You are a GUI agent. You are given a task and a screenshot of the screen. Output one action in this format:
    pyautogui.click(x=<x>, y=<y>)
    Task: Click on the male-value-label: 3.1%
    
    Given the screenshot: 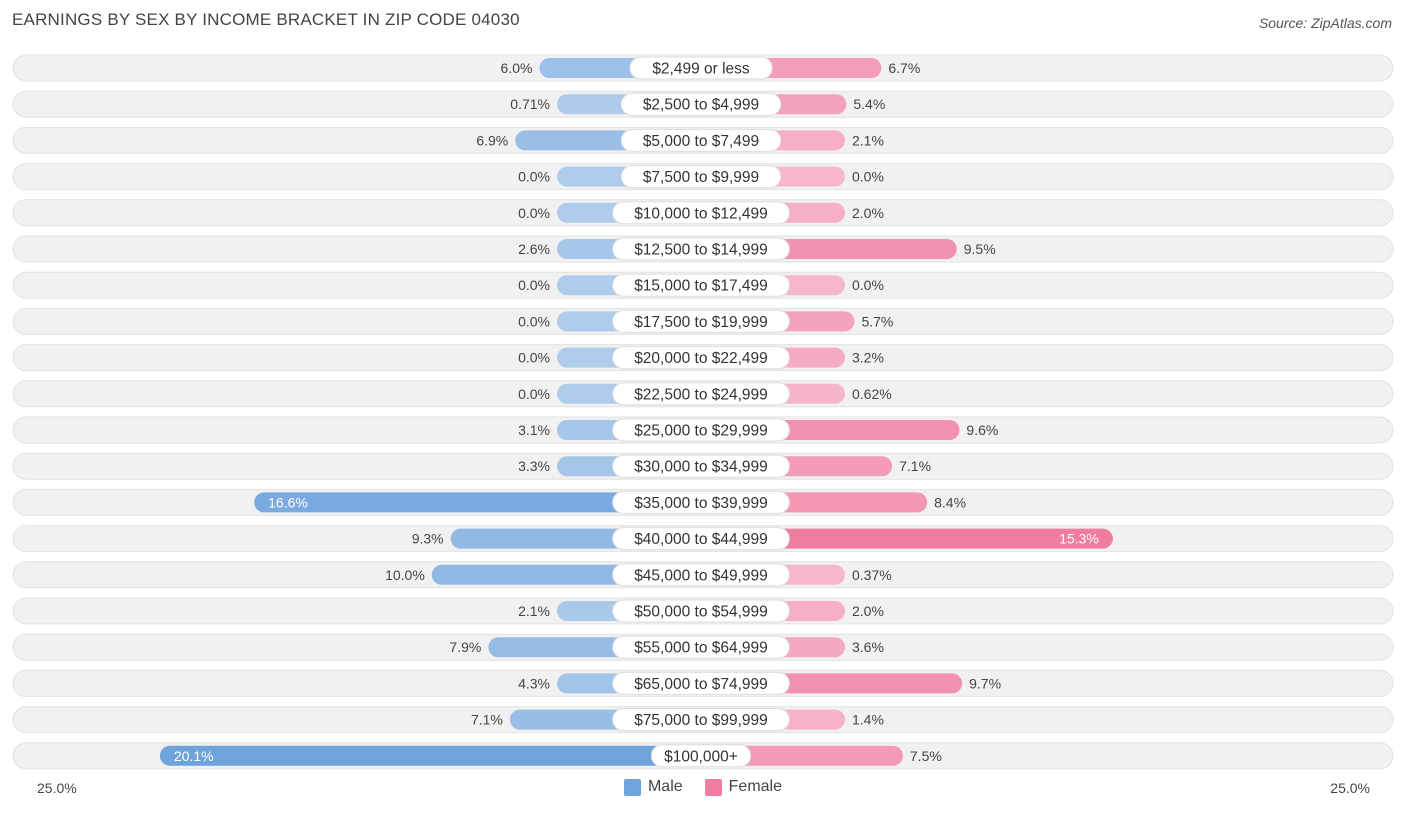 What is the action you would take?
    pyautogui.click(x=534, y=430)
    